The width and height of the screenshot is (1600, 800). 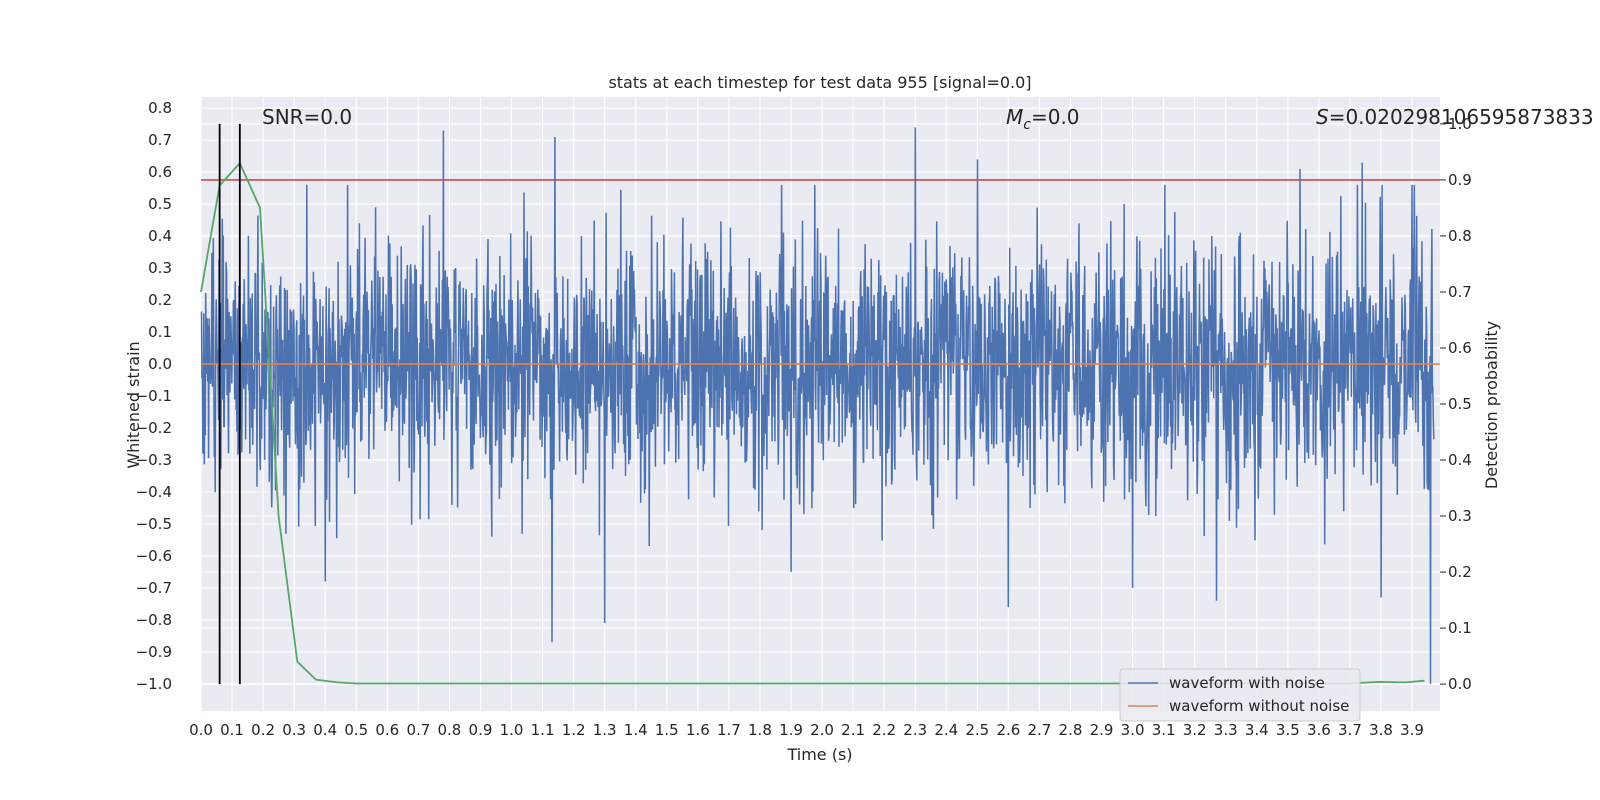 I want to click on x-tick-label: 0.4, so click(x=325, y=730).